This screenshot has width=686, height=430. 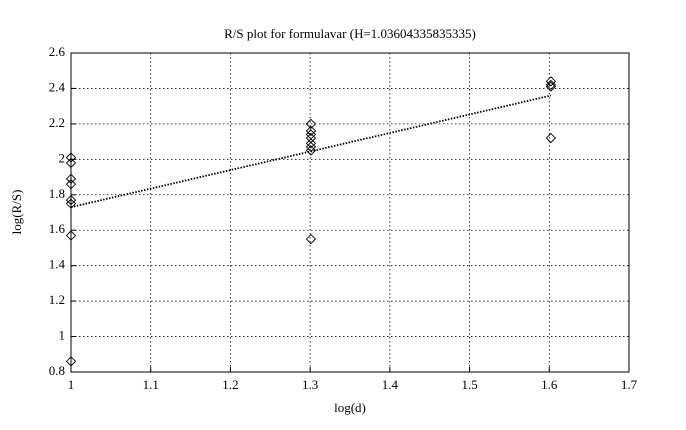 I want to click on x-tick-label: 1.3, so click(x=310, y=384).